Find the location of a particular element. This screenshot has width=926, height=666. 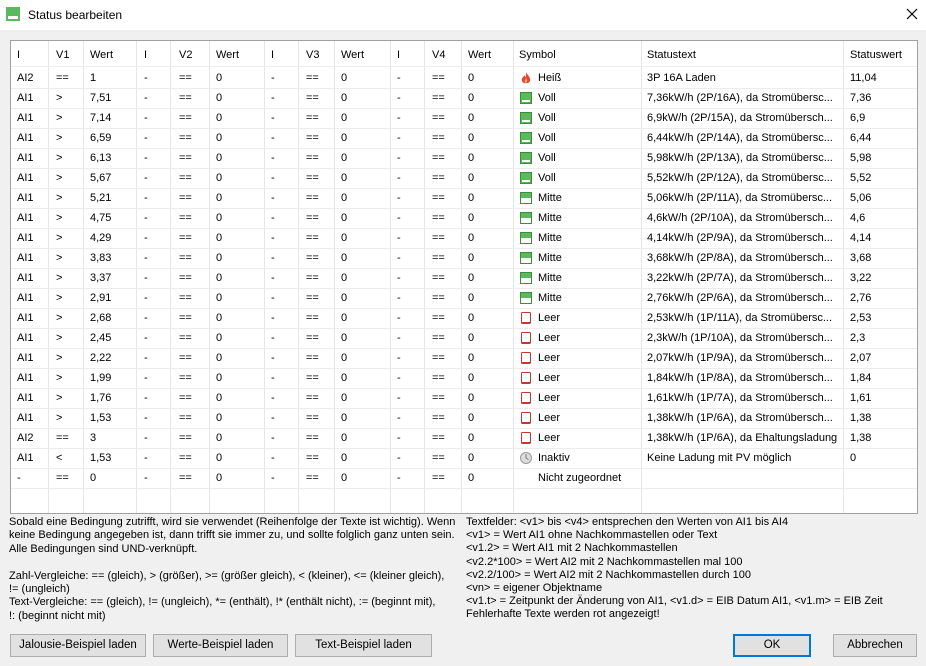

cell: > is located at coordinates (59, 418).